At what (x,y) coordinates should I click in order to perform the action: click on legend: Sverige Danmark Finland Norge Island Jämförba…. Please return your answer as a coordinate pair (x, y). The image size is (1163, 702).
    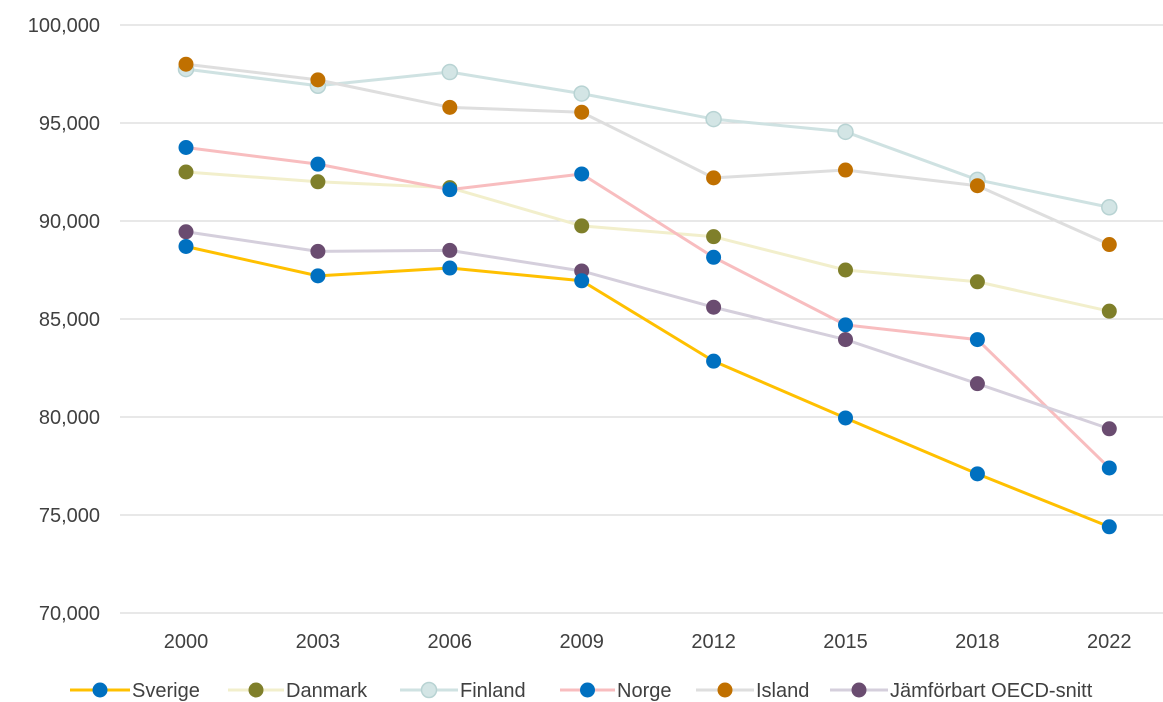
    Looking at the image, I should click on (581, 691).